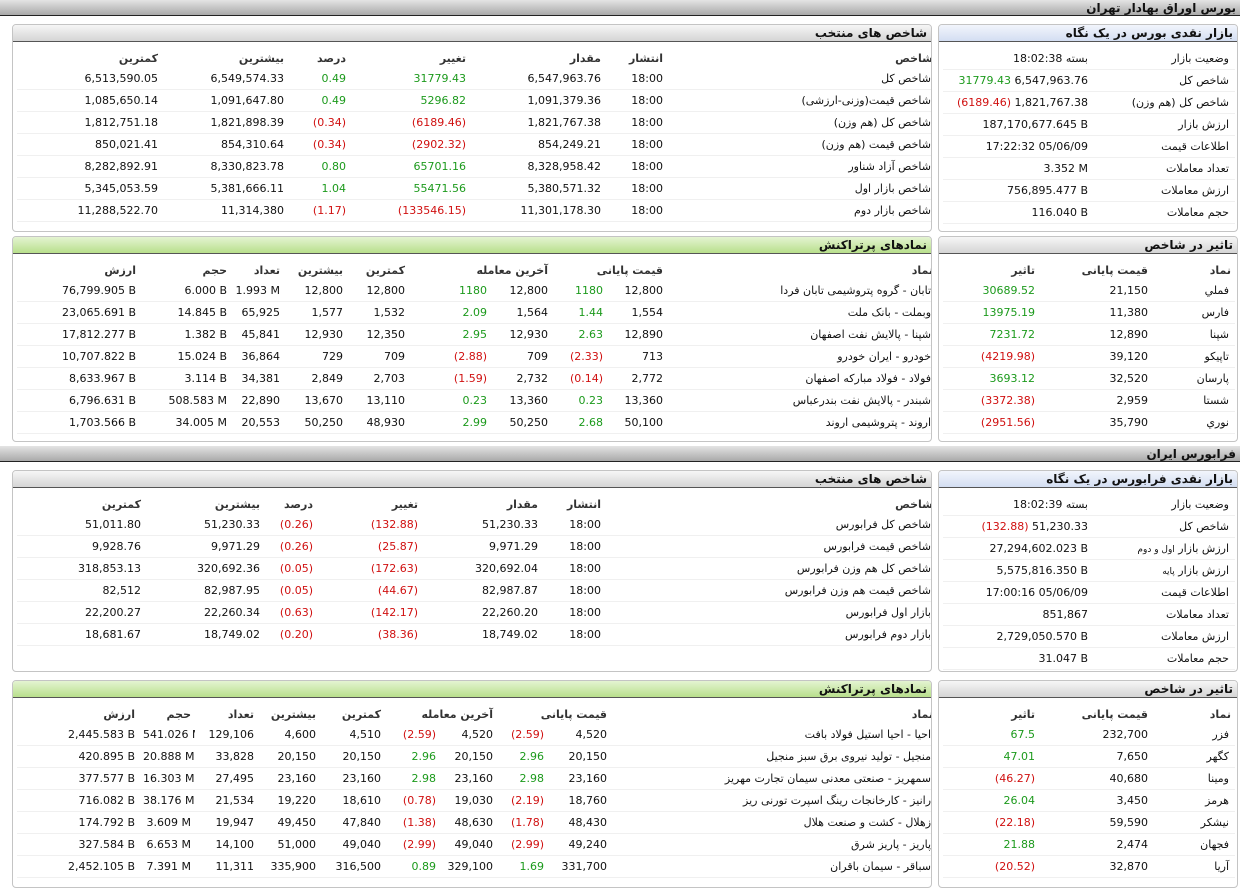  I want to click on row-label: شاخص کل (هم وزن), so click(1180, 102).